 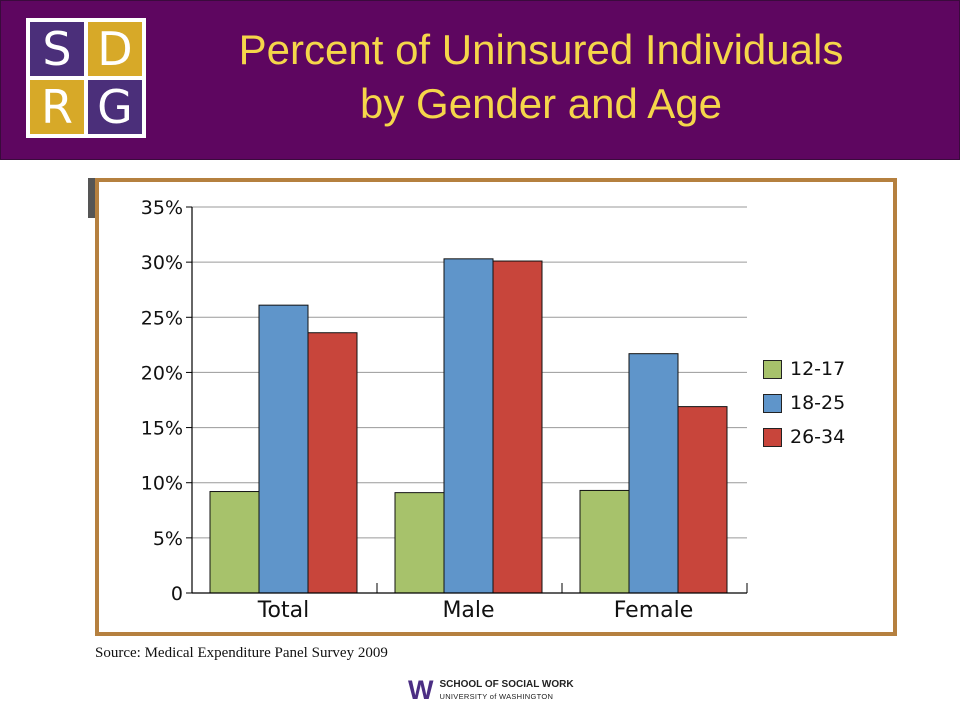 What do you see at coordinates (654, 610) in the screenshot?
I see `x-category-label: Female` at bounding box center [654, 610].